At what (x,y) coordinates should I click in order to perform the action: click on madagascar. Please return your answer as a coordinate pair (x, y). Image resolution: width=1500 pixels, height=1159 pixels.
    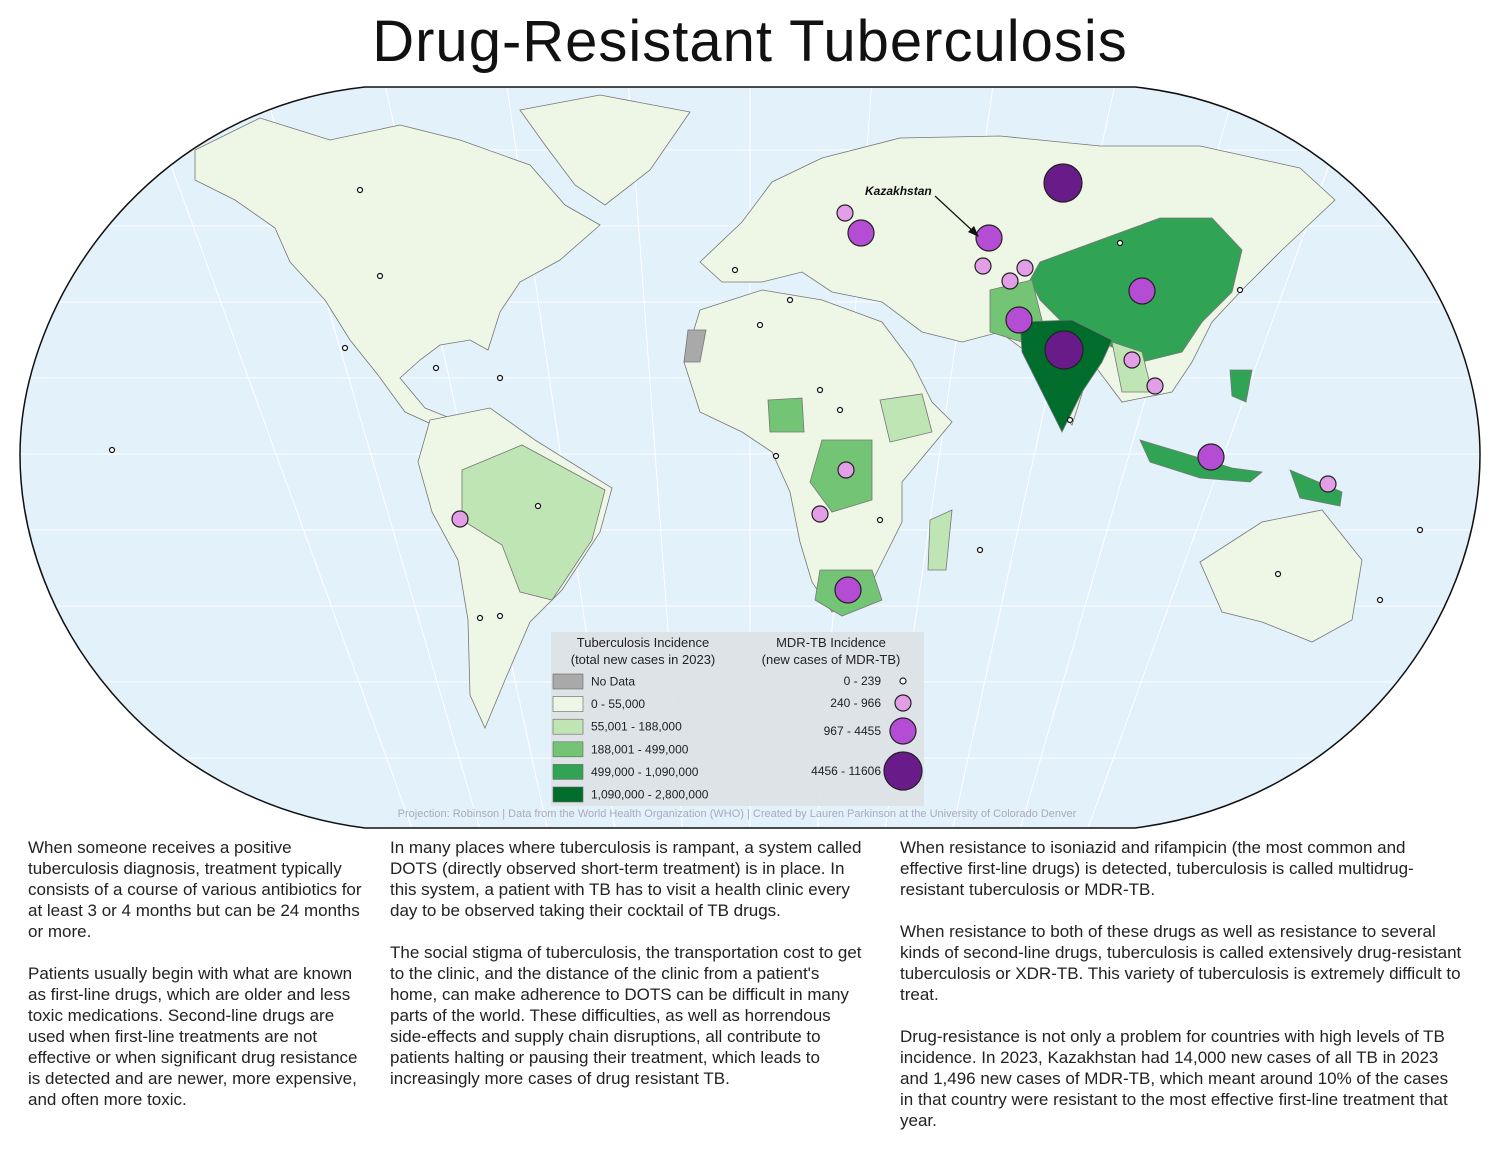
    Looking at the image, I should click on (940, 540).